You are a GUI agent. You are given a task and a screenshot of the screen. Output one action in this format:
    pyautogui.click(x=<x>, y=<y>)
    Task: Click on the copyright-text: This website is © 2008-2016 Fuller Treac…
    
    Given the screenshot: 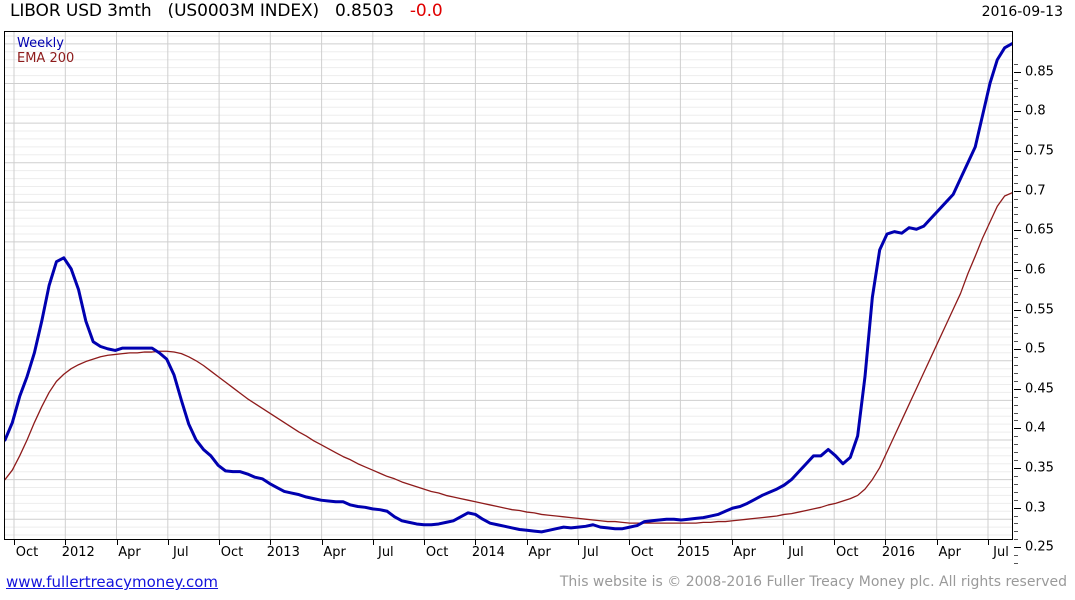 What is the action you would take?
    pyautogui.click(x=813, y=582)
    